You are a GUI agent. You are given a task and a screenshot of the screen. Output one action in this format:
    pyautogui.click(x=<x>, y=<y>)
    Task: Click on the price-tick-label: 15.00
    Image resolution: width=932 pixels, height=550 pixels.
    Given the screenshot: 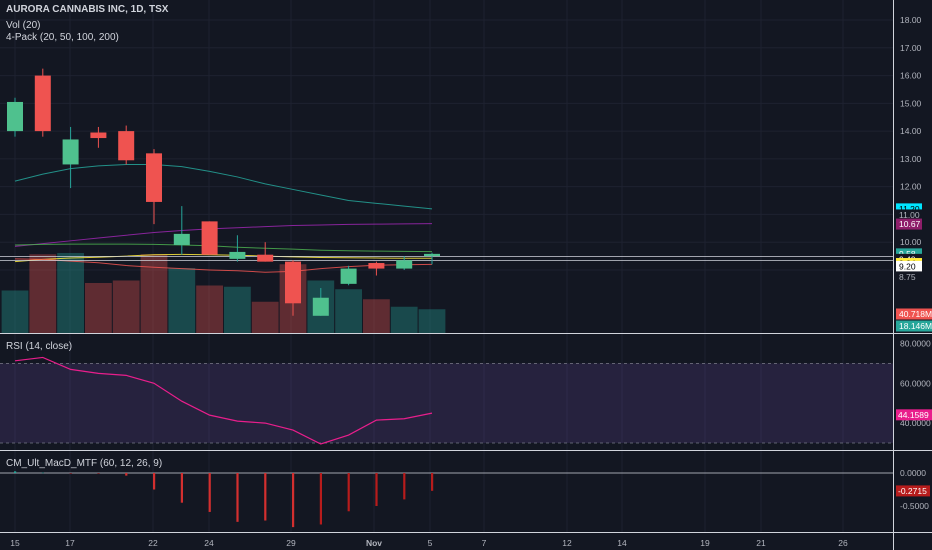 What is the action you would take?
    pyautogui.click(x=911, y=103)
    